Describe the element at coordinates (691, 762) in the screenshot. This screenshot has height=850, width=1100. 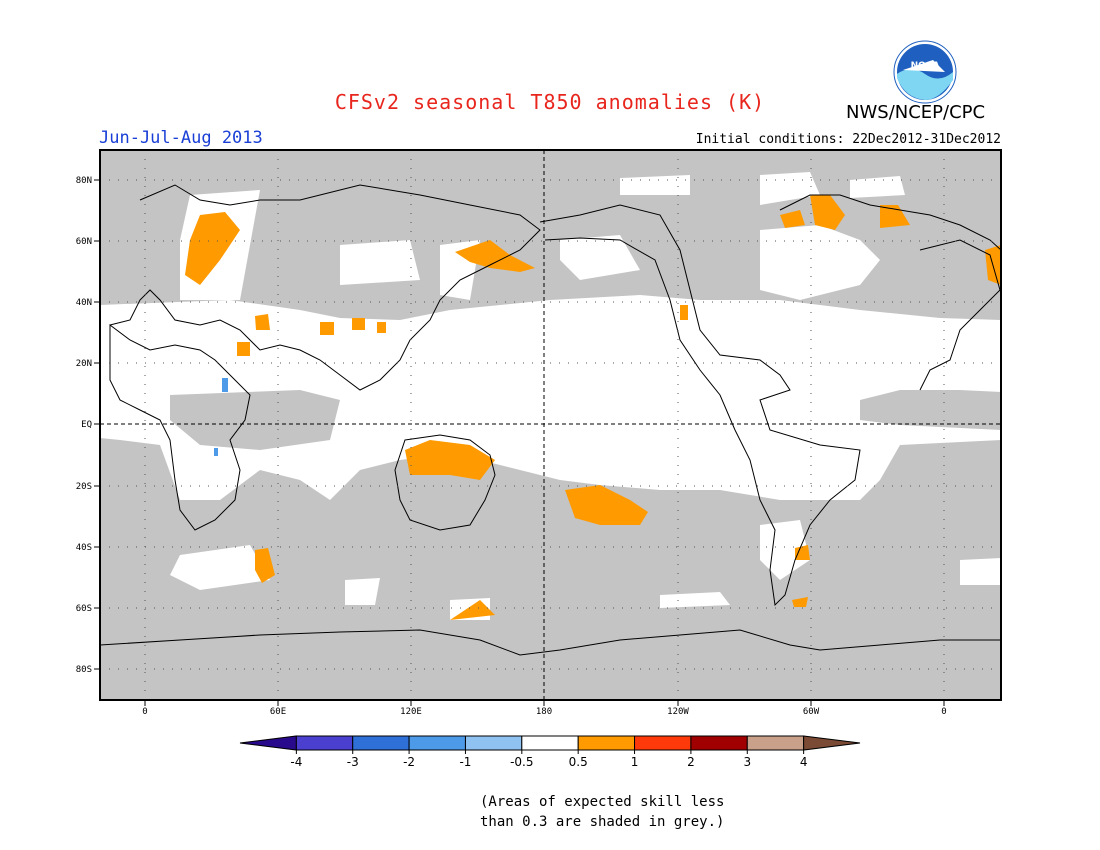
I see `colorbar-tick-label: 2` at that location.